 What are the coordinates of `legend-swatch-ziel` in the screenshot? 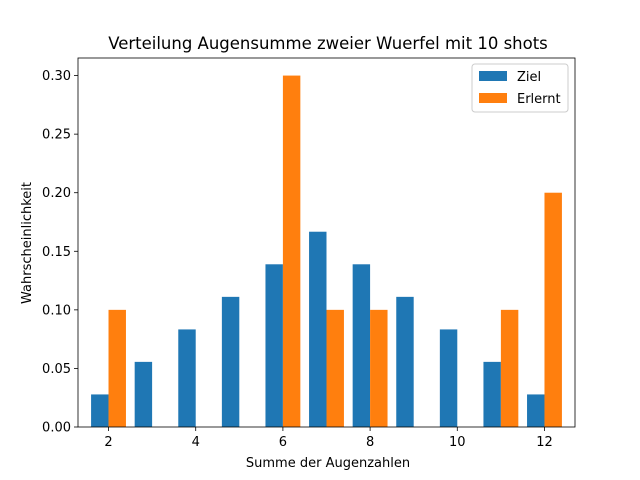 It's located at (493, 76).